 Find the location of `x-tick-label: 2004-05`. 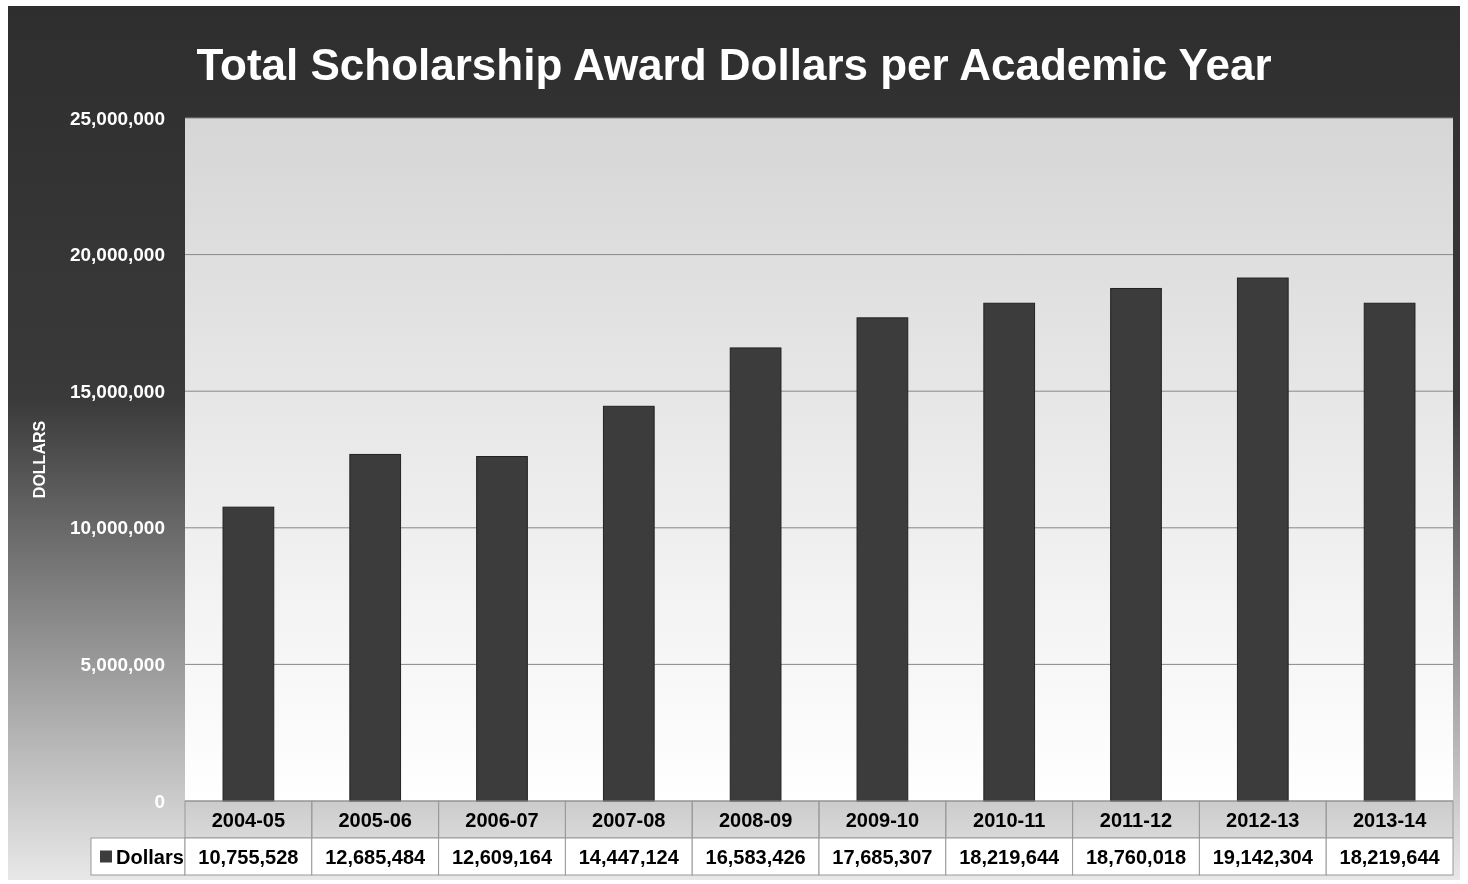

x-tick-label: 2004-05 is located at coordinates (248, 819).